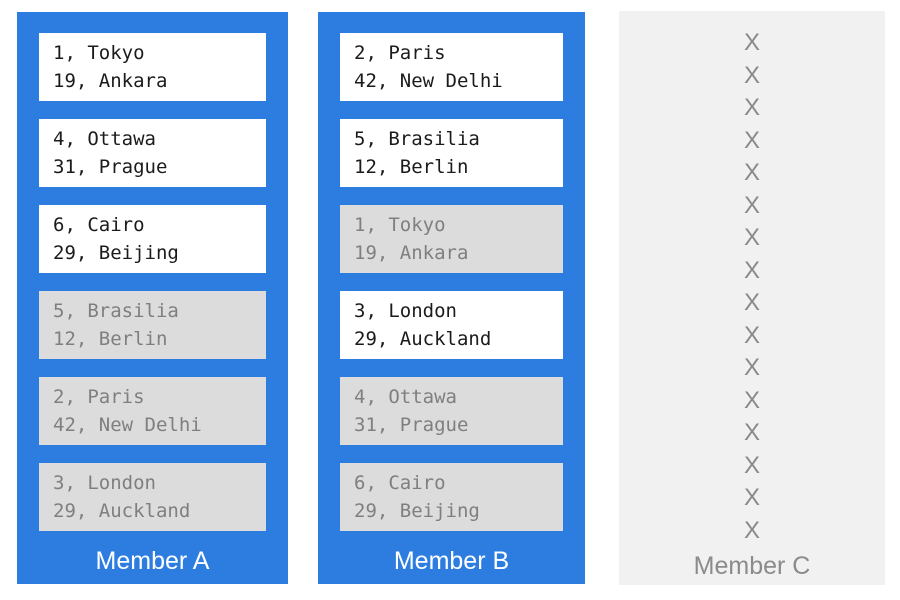  I want to click on log-entry-card-uncommitted: 6, Cairo 29, Beijing, so click(451, 497).